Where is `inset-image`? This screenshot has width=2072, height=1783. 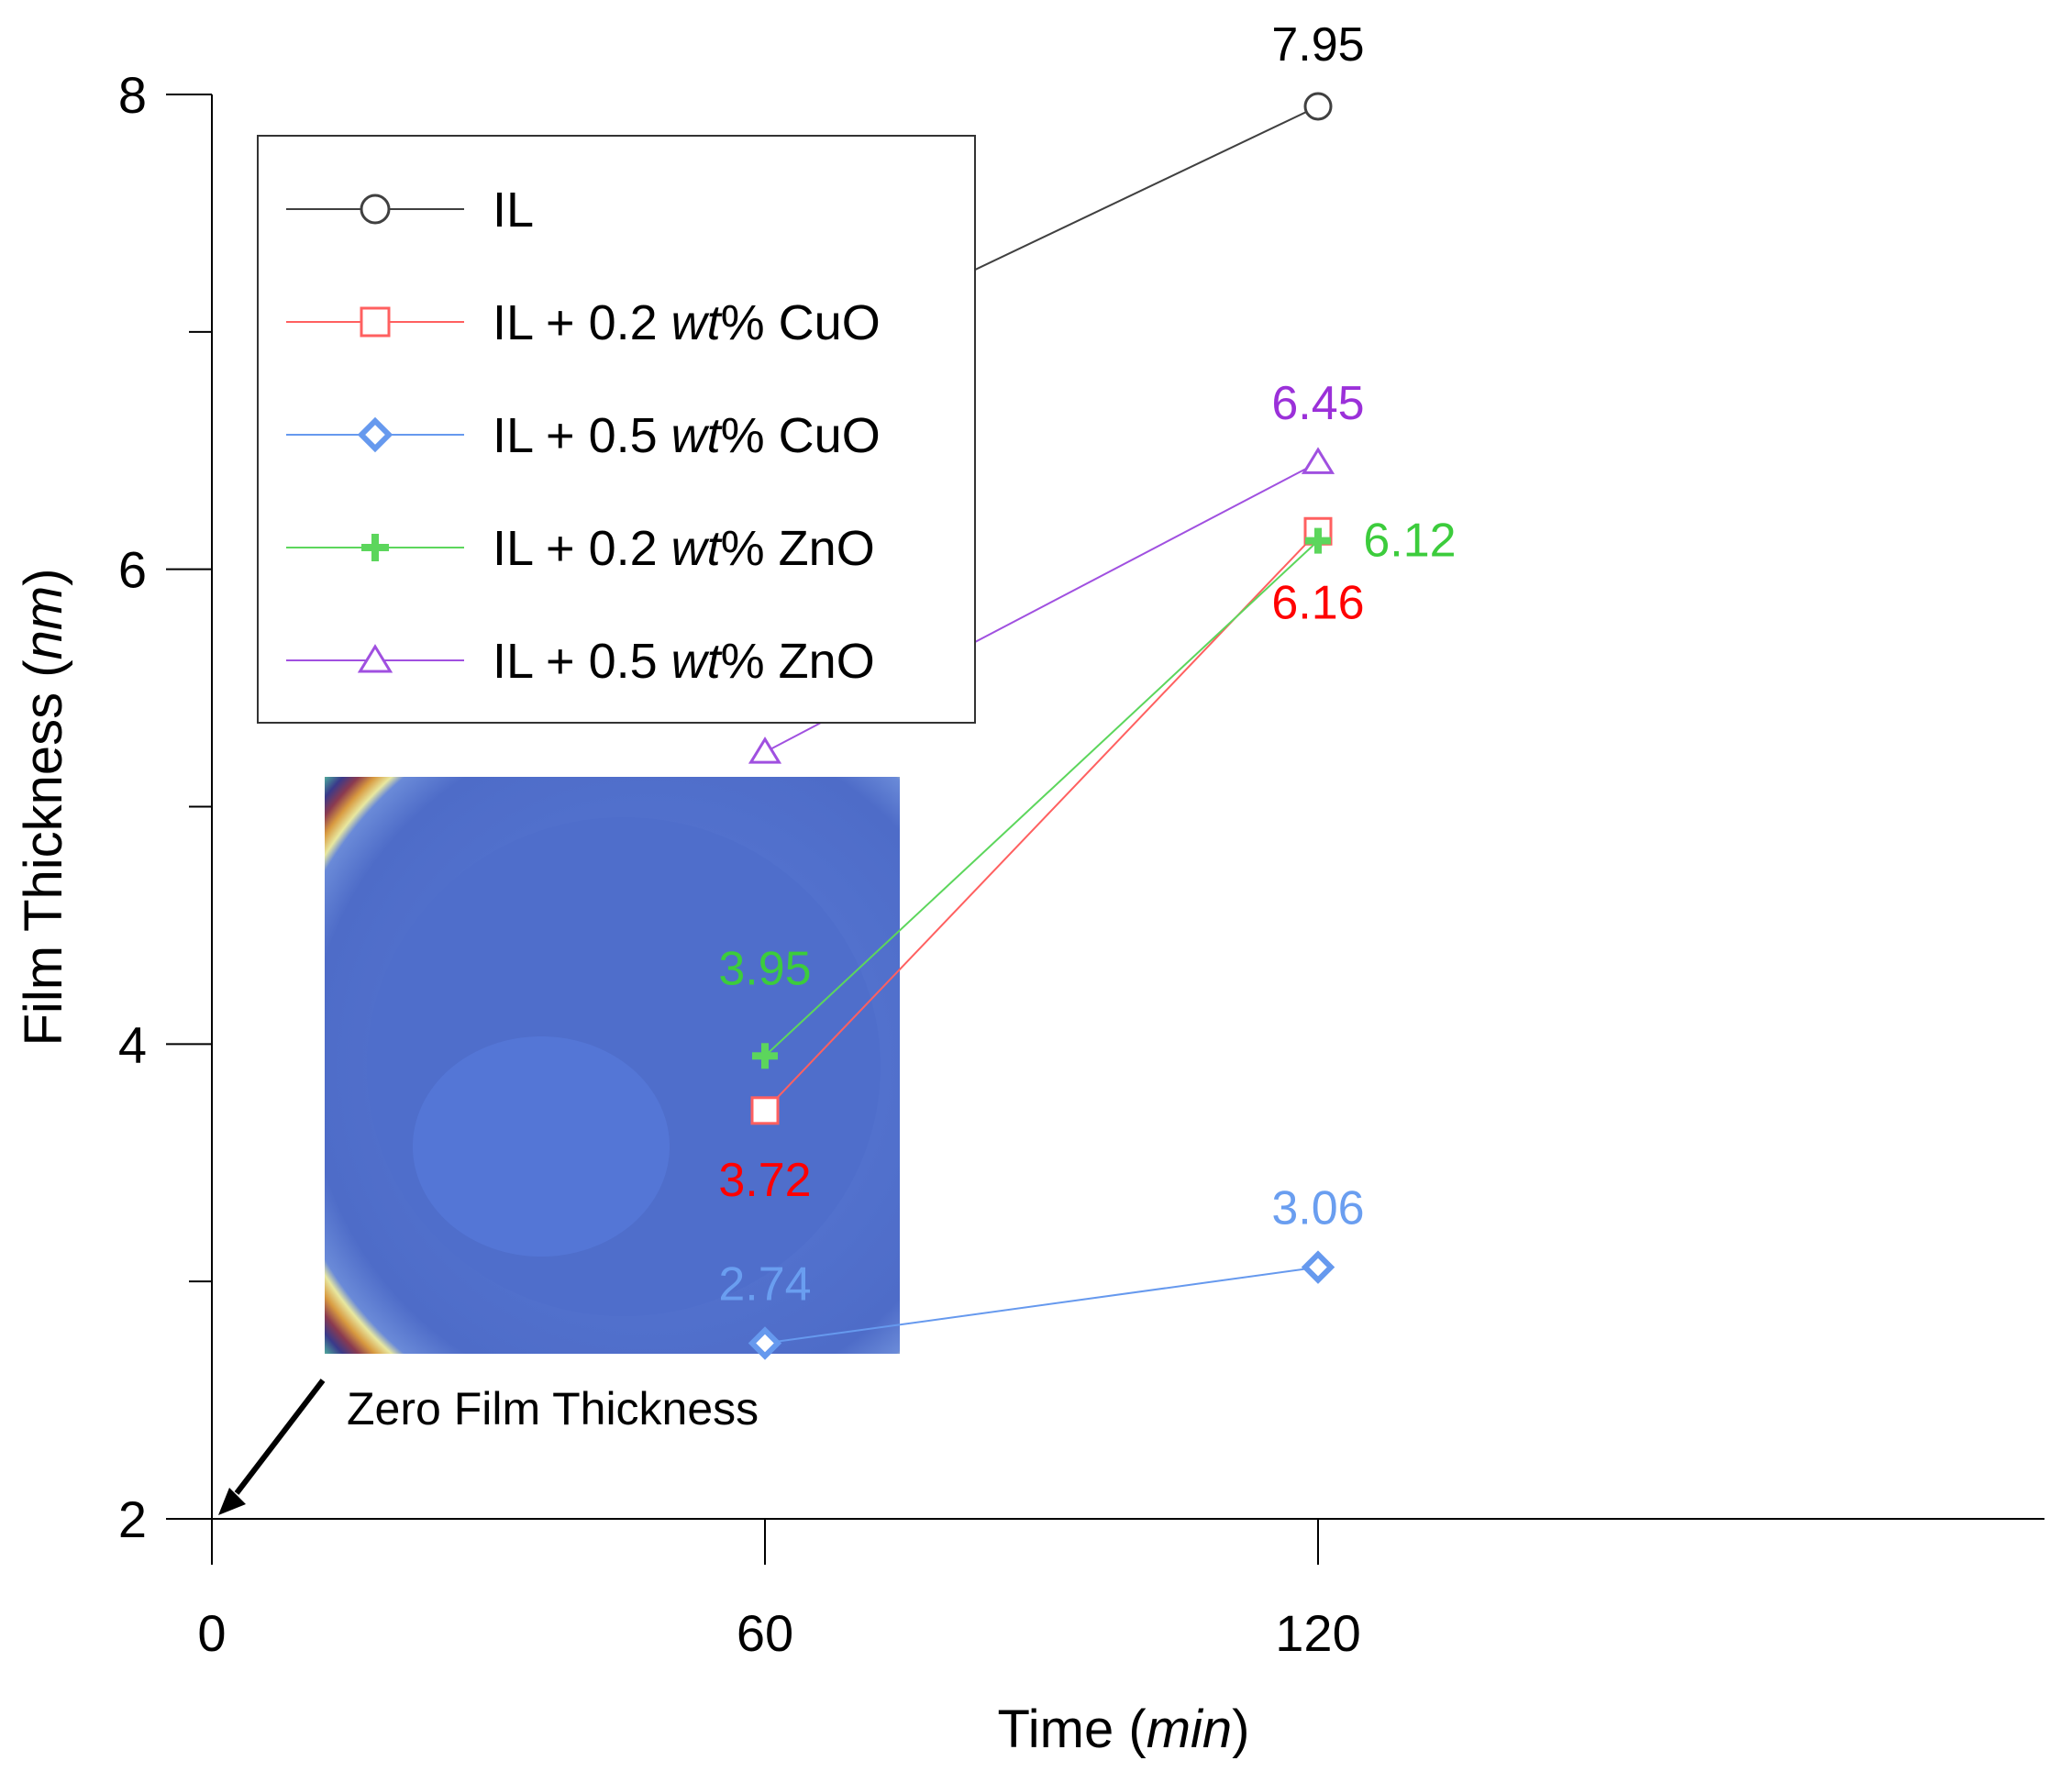
inset-image is located at coordinates (612, 1066).